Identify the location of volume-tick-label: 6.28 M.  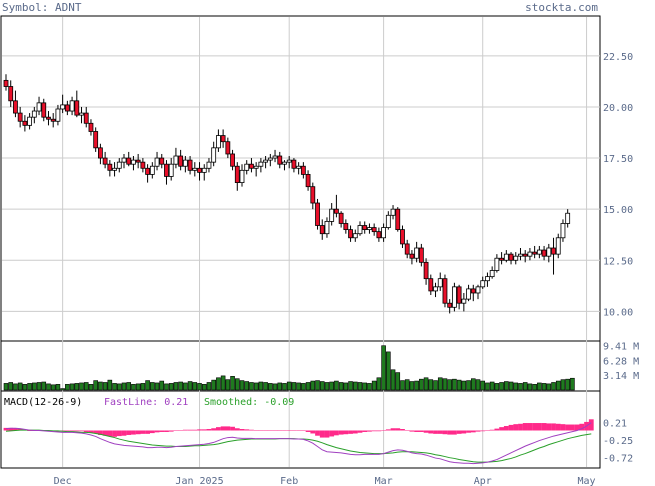
(621, 361).